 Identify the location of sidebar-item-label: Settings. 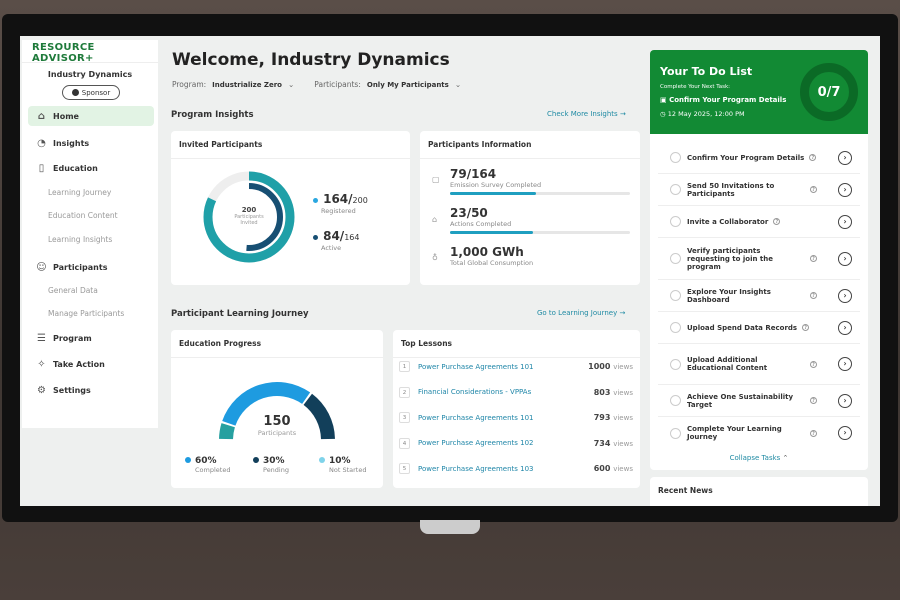
(72, 390).